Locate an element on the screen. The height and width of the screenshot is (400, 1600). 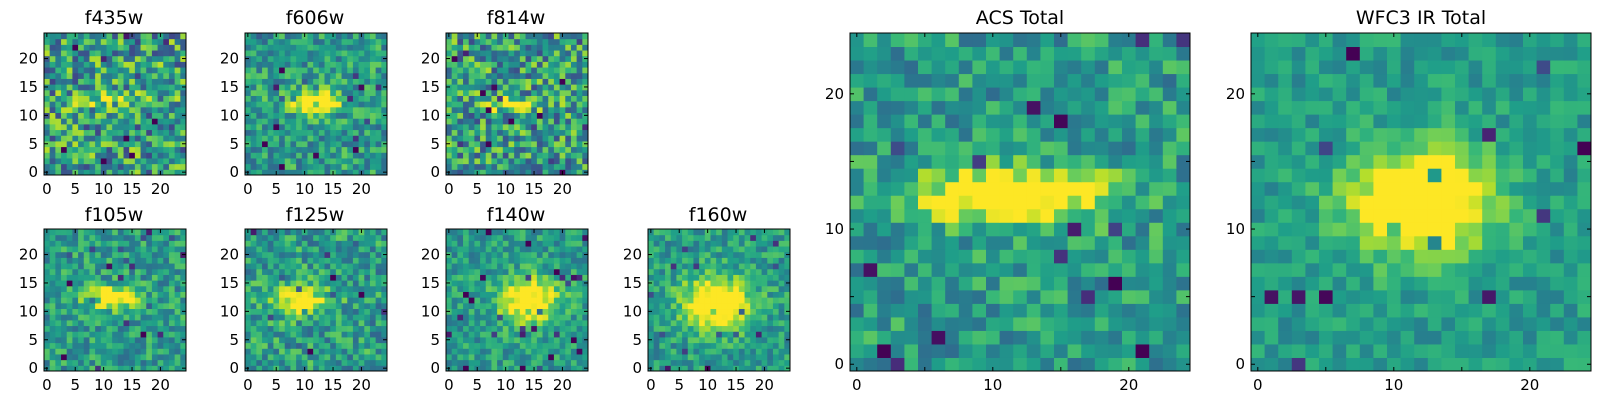
x-tick-label: 10 is located at coordinates (103, 385).